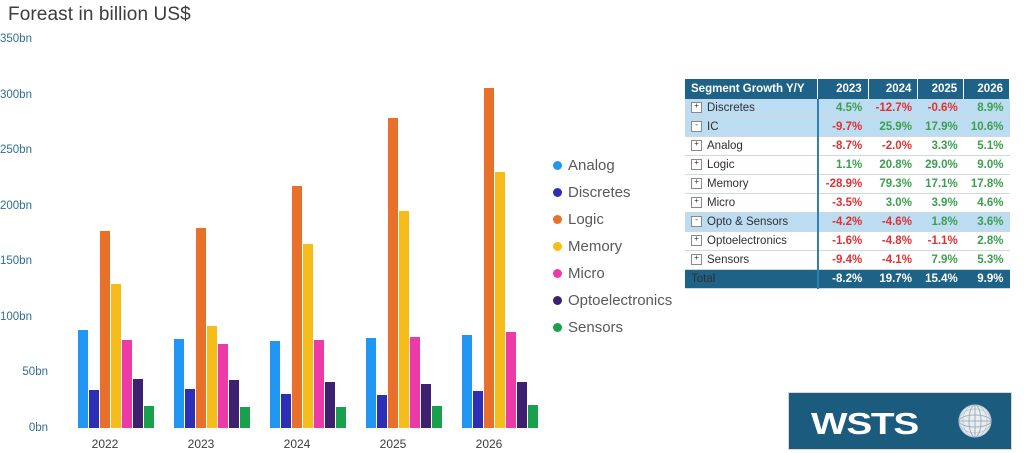  Describe the element at coordinates (297, 444) in the screenshot. I see `x-axis-label: 2024` at that location.